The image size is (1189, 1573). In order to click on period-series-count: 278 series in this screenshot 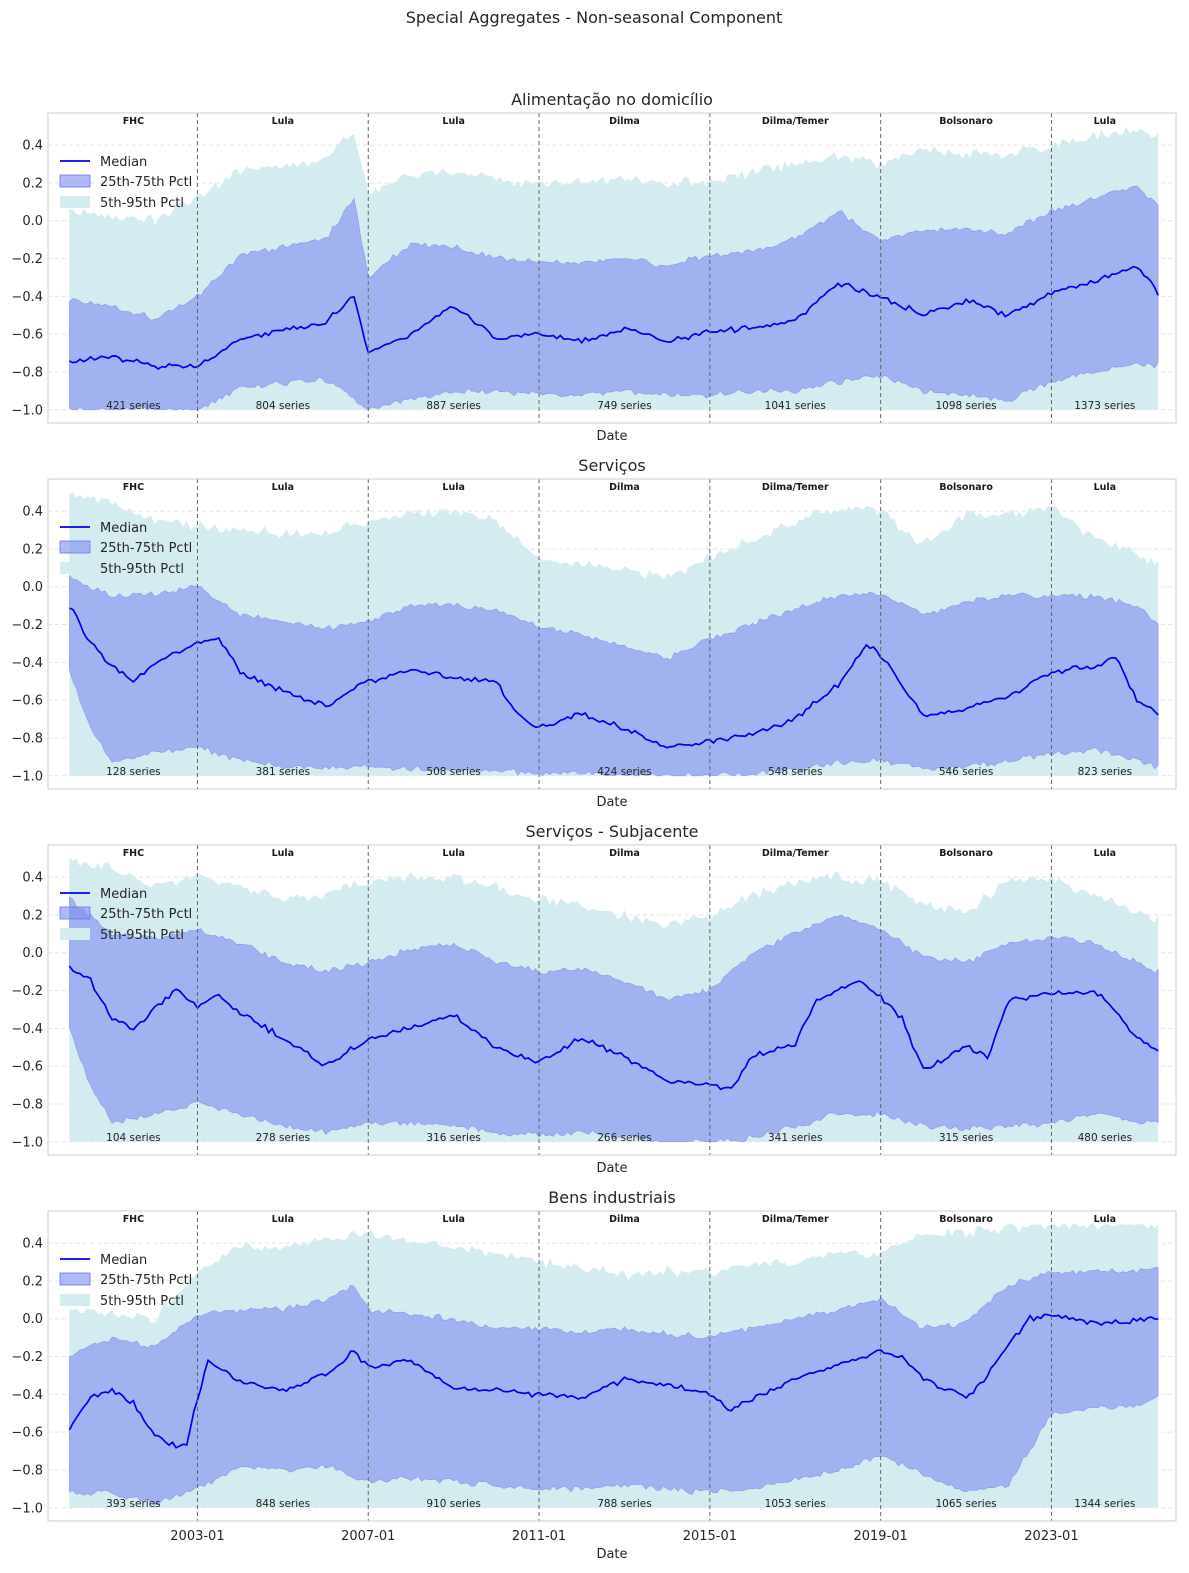, I will do `click(283, 1138)`.